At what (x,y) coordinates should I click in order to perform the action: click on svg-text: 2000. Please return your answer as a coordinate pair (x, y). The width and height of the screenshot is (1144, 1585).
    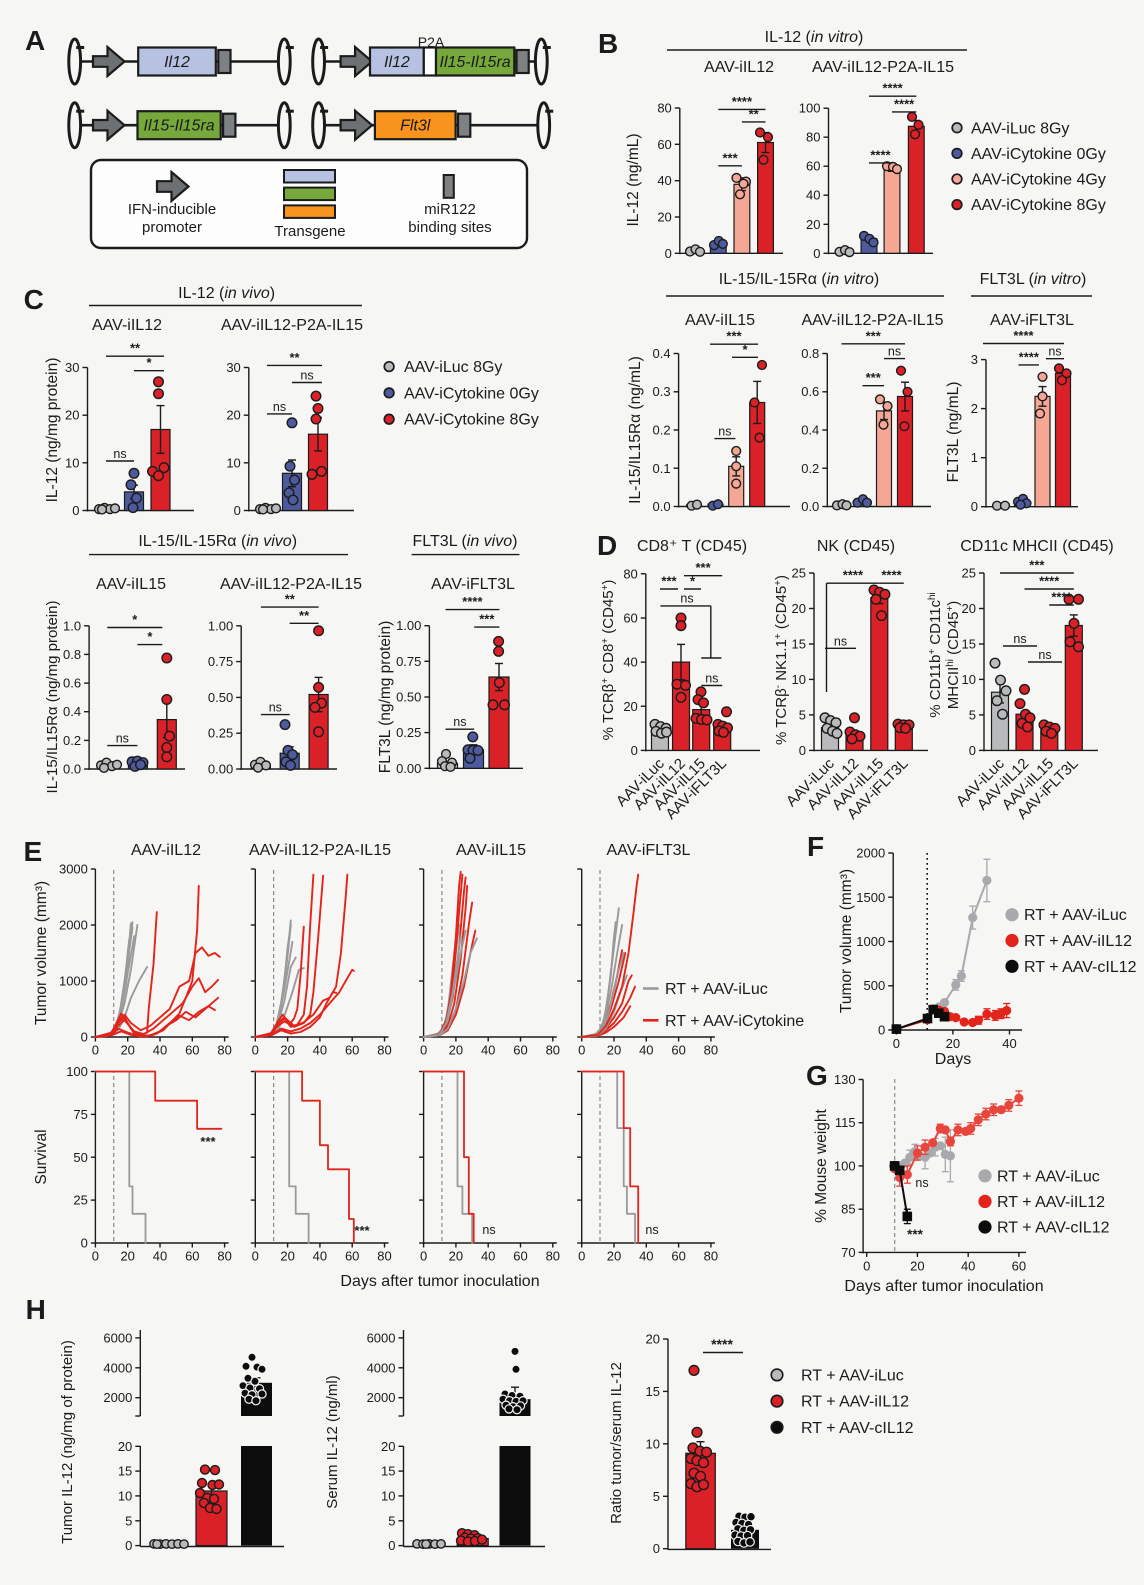
    Looking at the image, I should click on (381, 1397).